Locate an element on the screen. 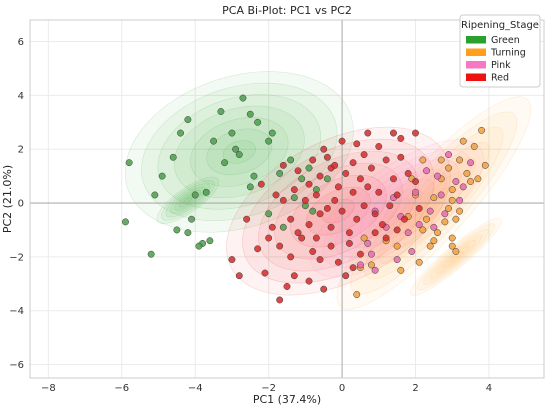 This screenshot has height=409, width=550. legend-label-pink: Pink is located at coordinates (501, 65).